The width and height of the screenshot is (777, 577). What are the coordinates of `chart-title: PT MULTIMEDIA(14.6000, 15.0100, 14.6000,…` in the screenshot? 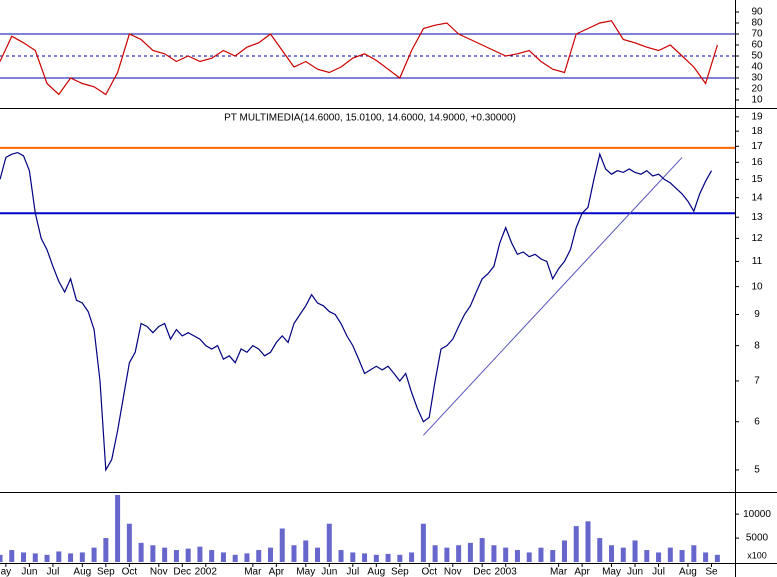 It's located at (370, 118).